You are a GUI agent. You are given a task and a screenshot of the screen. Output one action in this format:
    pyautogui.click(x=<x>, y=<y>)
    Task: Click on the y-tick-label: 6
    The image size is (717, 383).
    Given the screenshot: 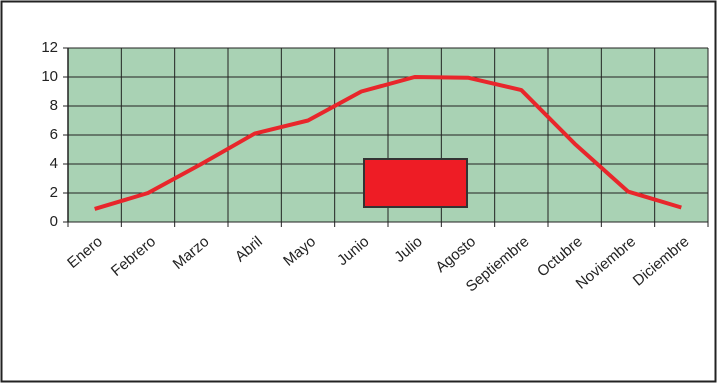 What is the action you would take?
    pyautogui.click(x=54, y=134)
    